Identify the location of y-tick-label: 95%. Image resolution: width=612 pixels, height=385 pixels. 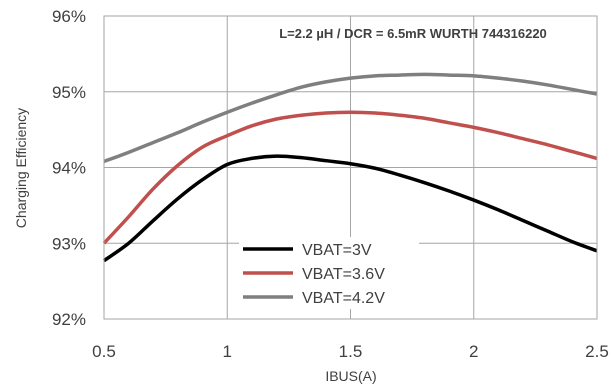
(69, 92).